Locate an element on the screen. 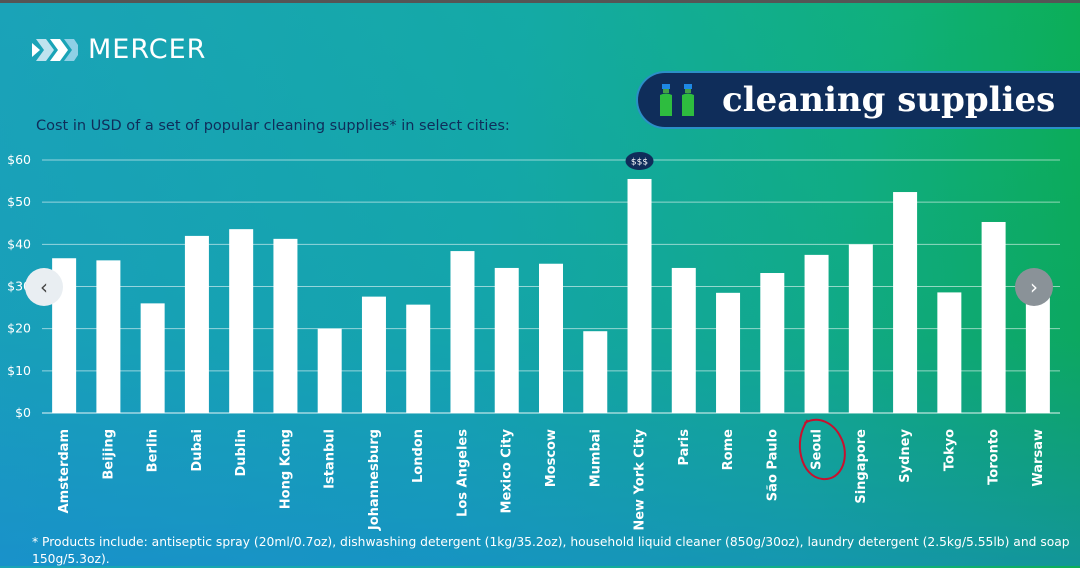 This screenshot has height=568, width=1080. x-tick-label: Mumbai is located at coordinates (595, 458).